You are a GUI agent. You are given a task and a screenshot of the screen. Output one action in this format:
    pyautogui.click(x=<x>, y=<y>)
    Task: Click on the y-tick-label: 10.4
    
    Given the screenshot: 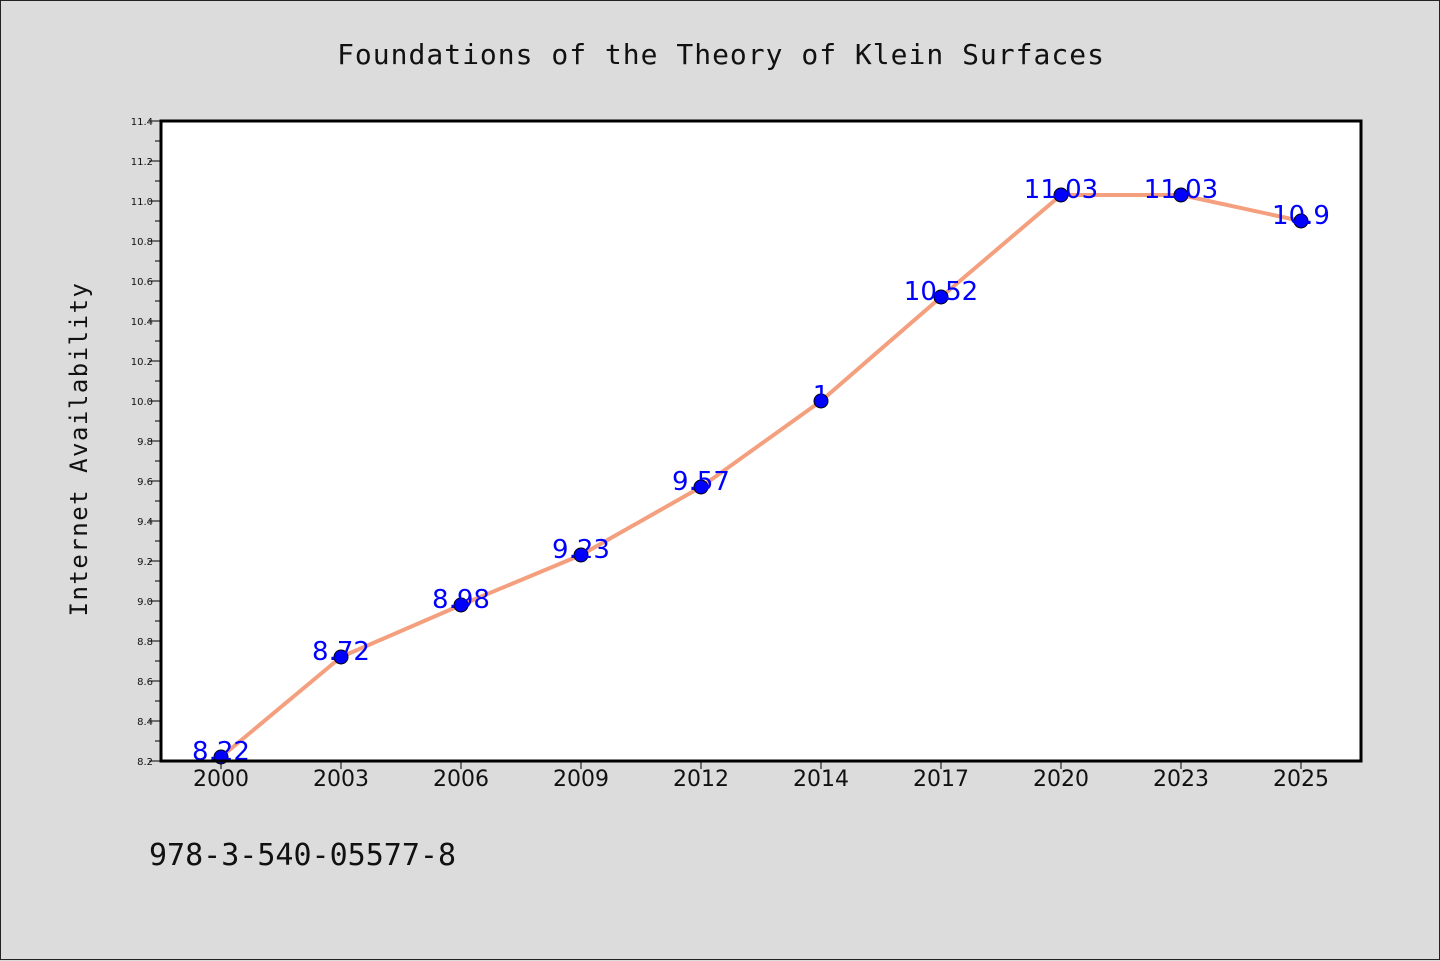 What is the action you would take?
    pyautogui.click(x=142, y=322)
    